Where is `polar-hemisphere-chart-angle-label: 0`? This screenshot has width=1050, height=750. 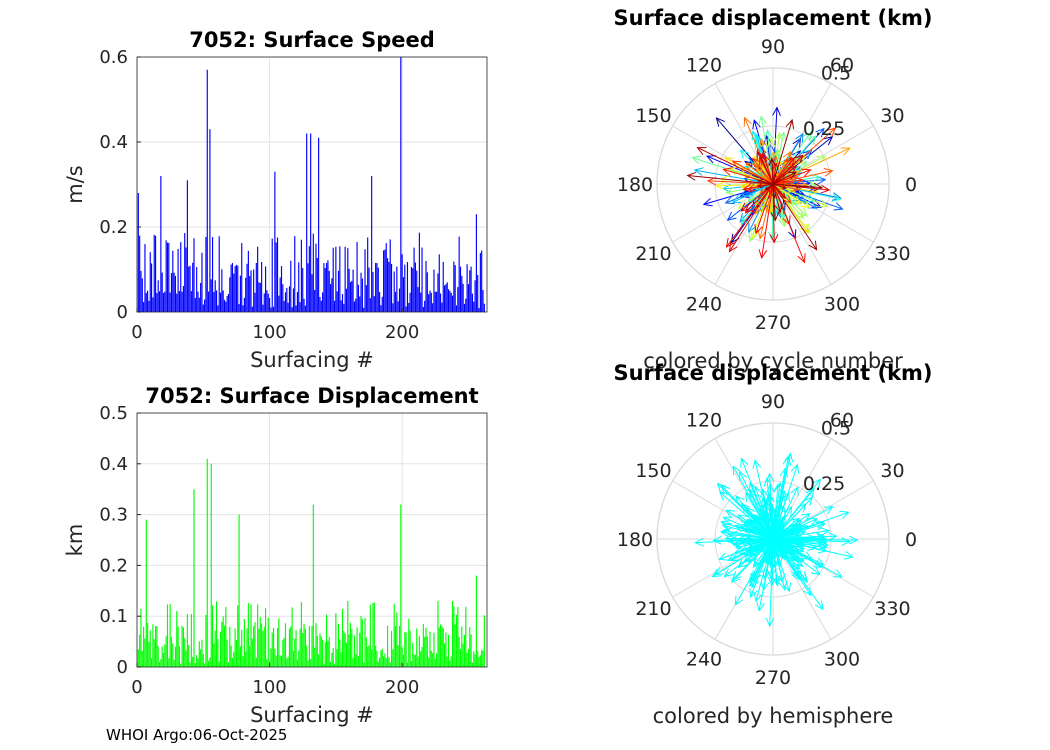 polar-hemisphere-chart-angle-label: 0 is located at coordinates (911, 540).